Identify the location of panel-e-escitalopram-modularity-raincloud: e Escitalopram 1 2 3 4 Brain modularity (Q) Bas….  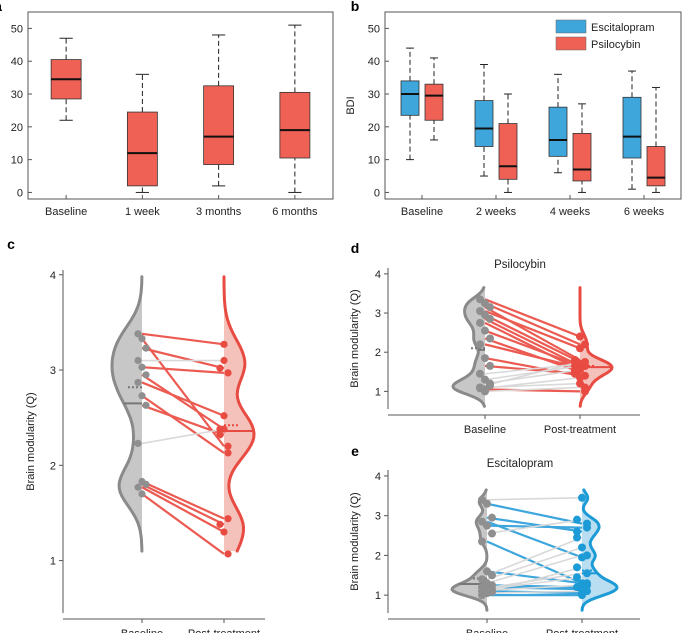
(494, 538).